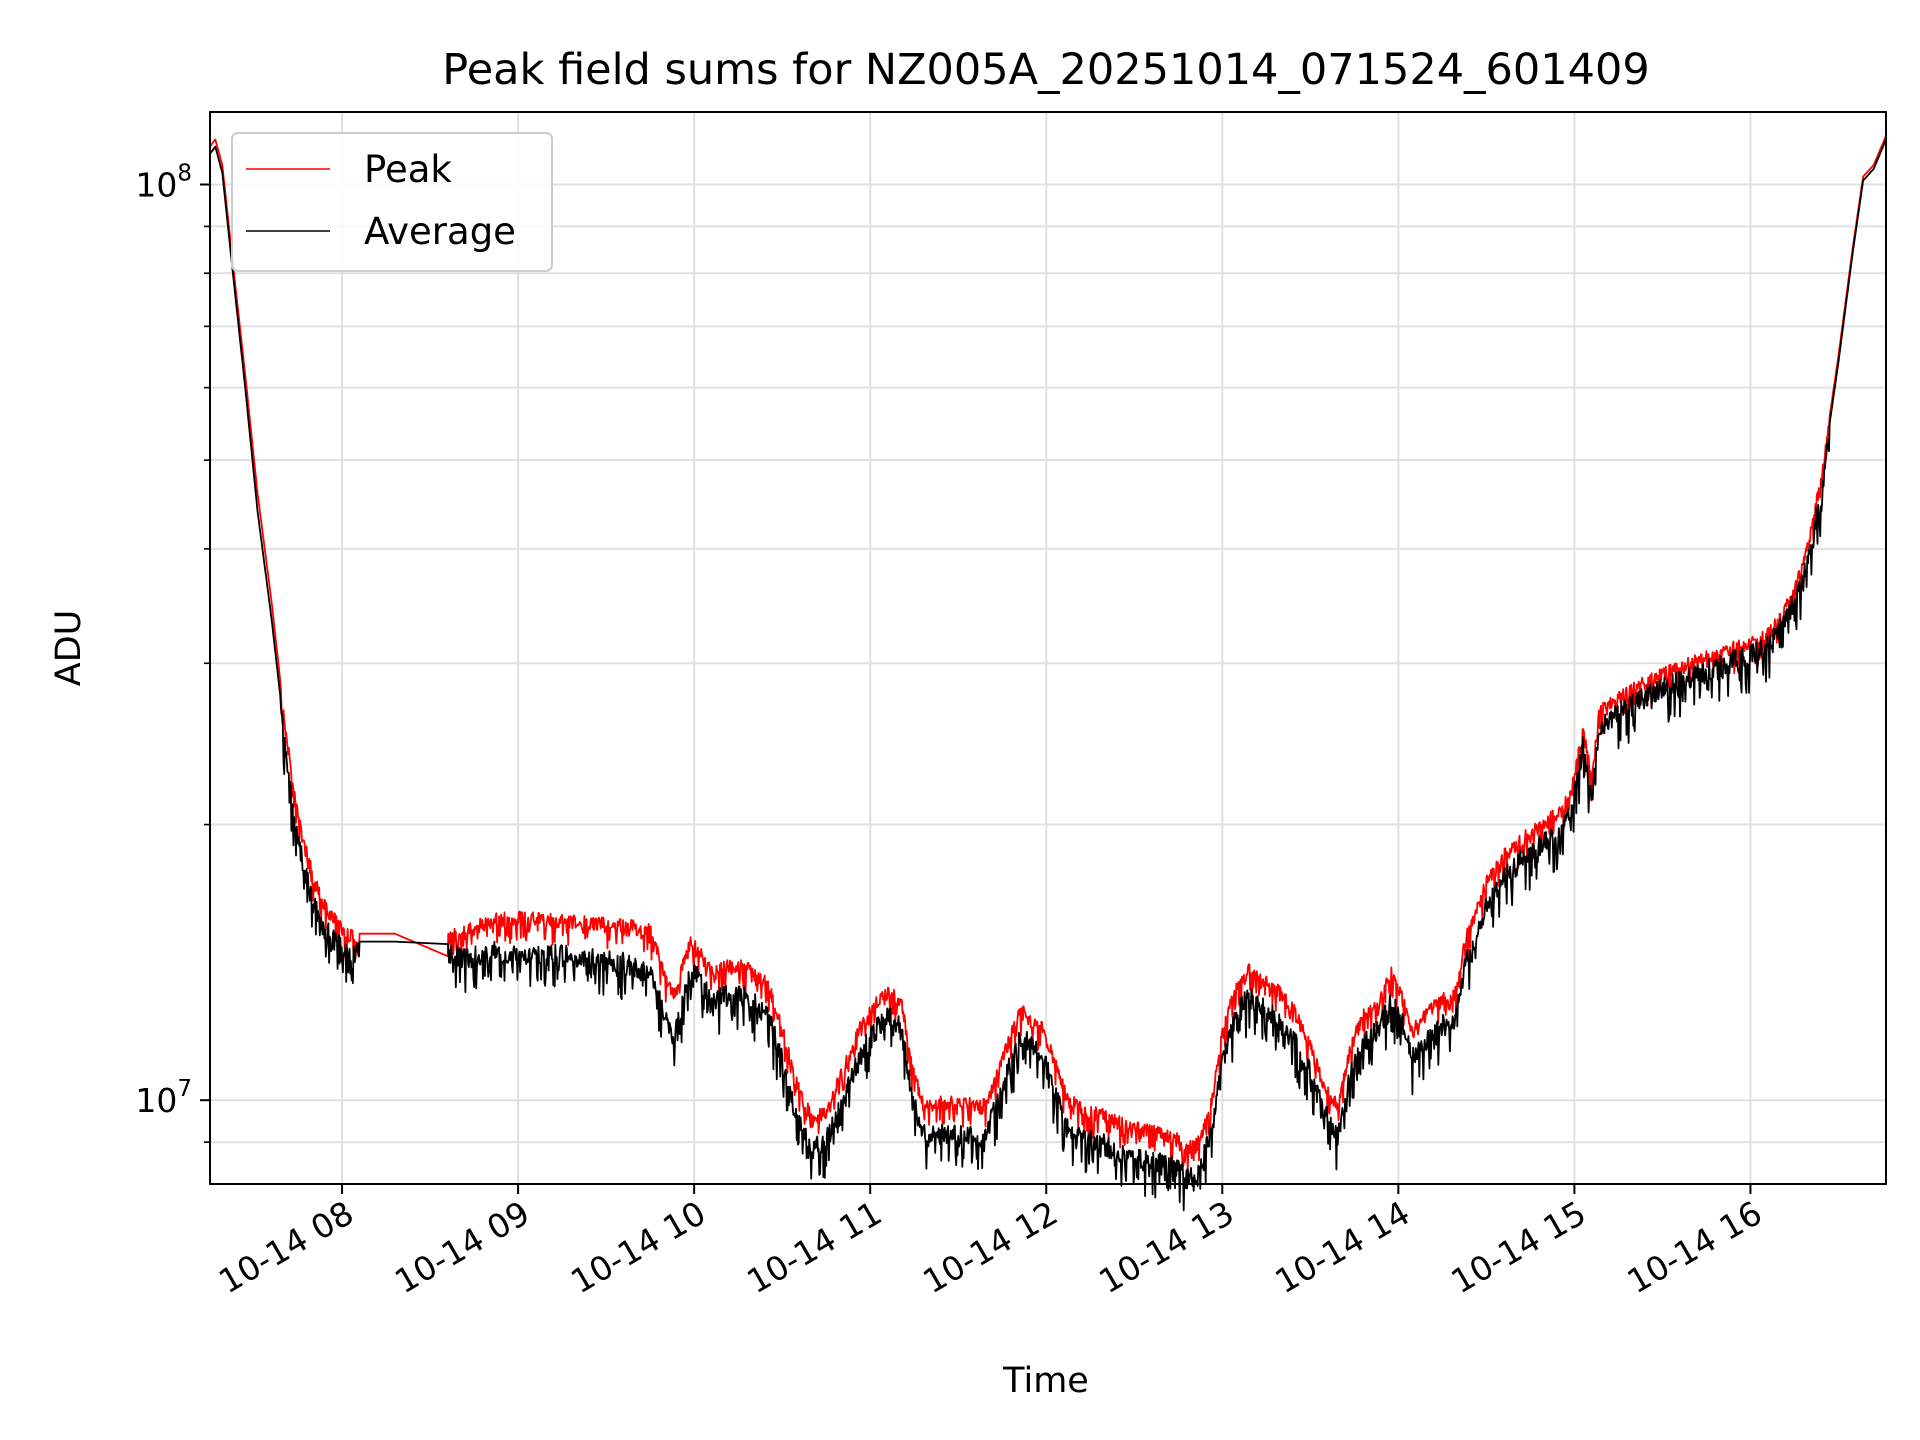 The height and width of the screenshot is (1440, 1920). What do you see at coordinates (184, 1089) in the screenshot?
I see `y-tick-exponent: 7` at bounding box center [184, 1089].